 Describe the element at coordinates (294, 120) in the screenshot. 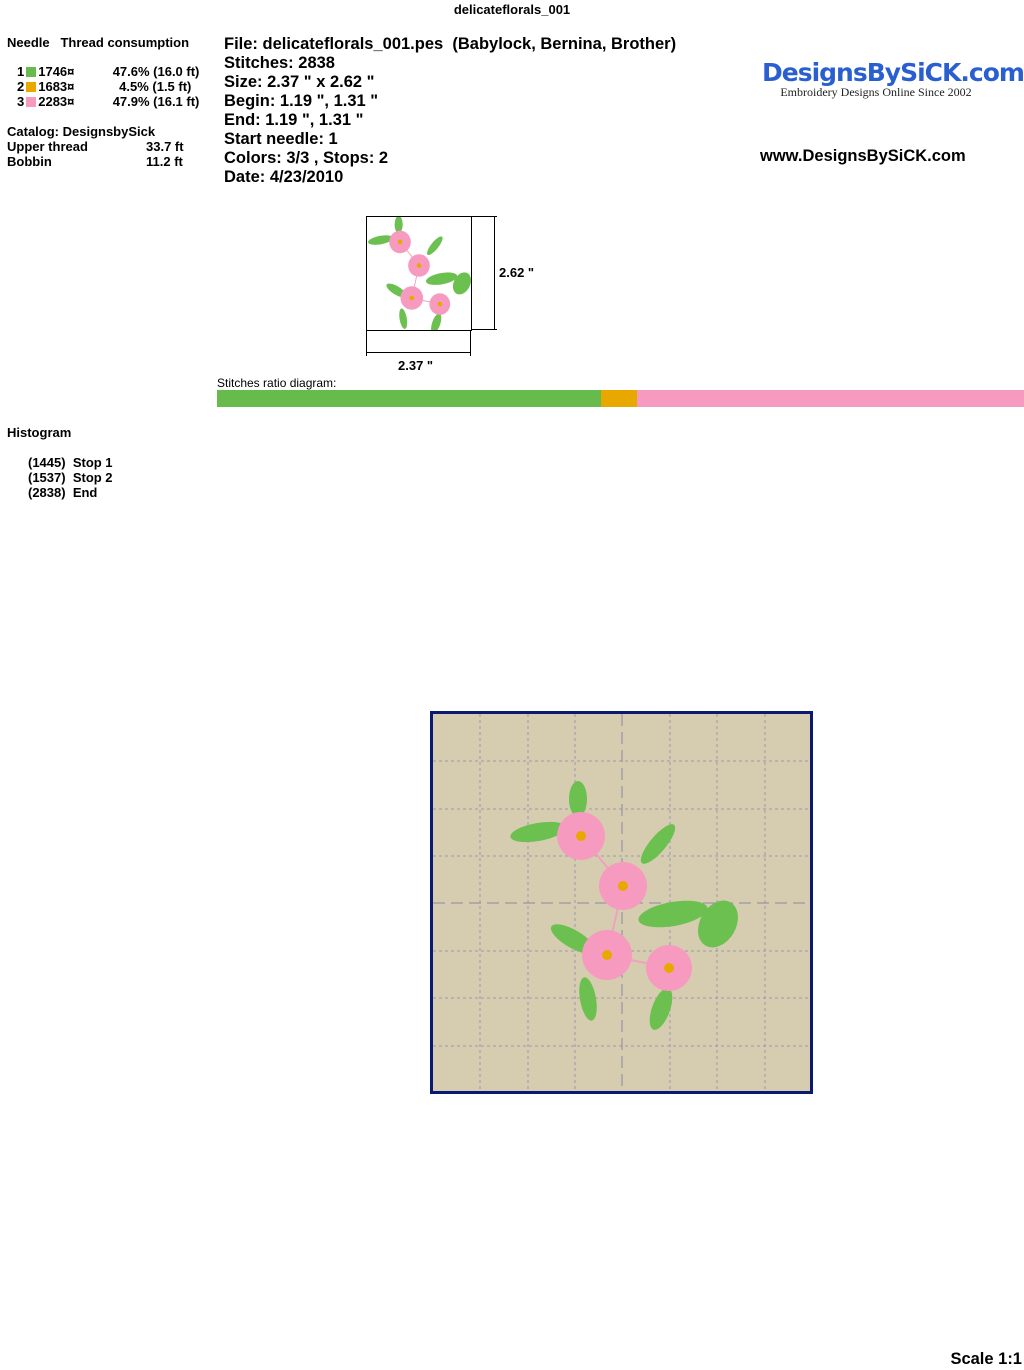

I see `end: End: 1.19 ", 1.31 "` at that location.